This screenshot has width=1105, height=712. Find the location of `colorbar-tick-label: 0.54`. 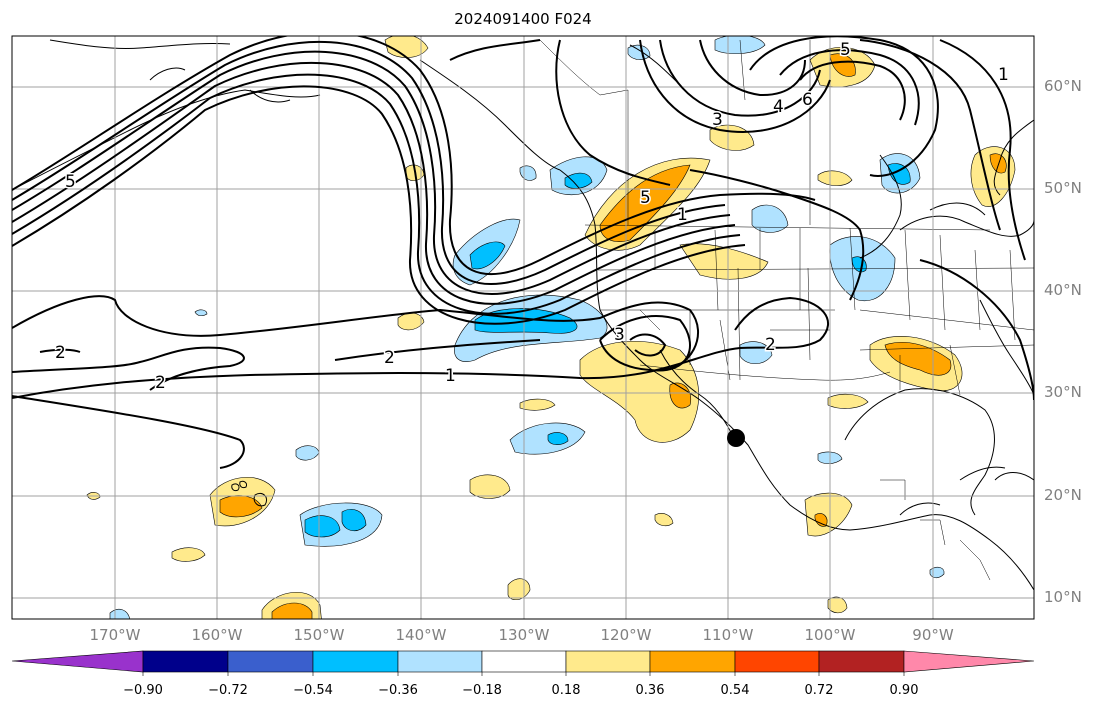

colorbar-tick-label: 0.54 is located at coordinates (735, 690).